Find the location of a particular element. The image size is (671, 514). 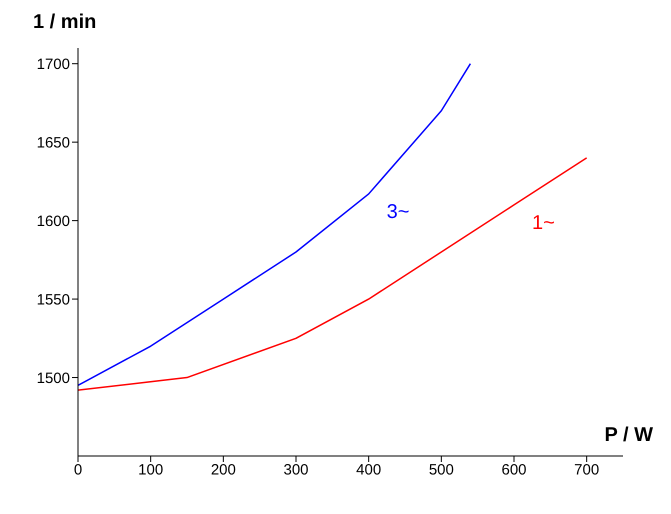

y-tick-label: 1550 is located at coordinates (53, 299).